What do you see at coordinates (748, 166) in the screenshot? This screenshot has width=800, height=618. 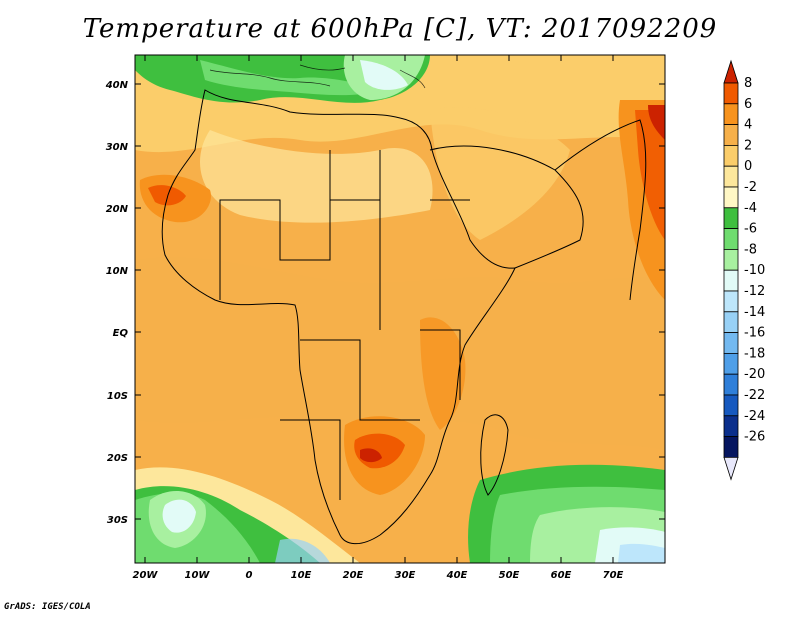 I see `colorbar-label: 0` at bounding box center [748, 166].